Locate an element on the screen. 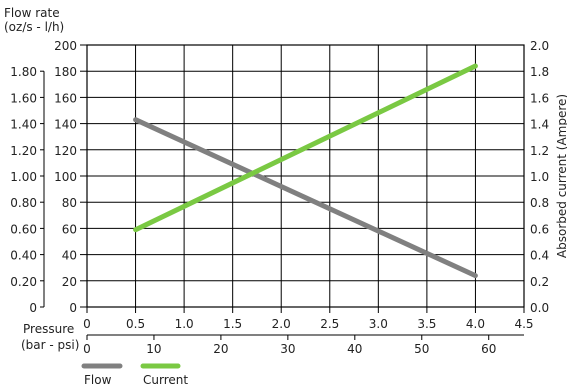 The height and width of the screenshot is (389, 567). y-tick-ampere: 1.6 is located at coordinates (539, 98).